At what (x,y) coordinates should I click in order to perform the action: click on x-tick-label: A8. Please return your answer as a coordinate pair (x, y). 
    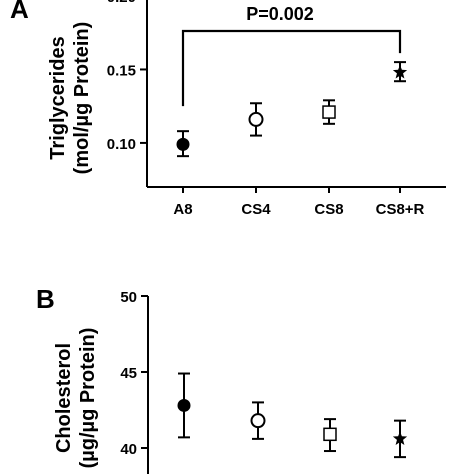
    Looking at the image, I should click on (182, 209).